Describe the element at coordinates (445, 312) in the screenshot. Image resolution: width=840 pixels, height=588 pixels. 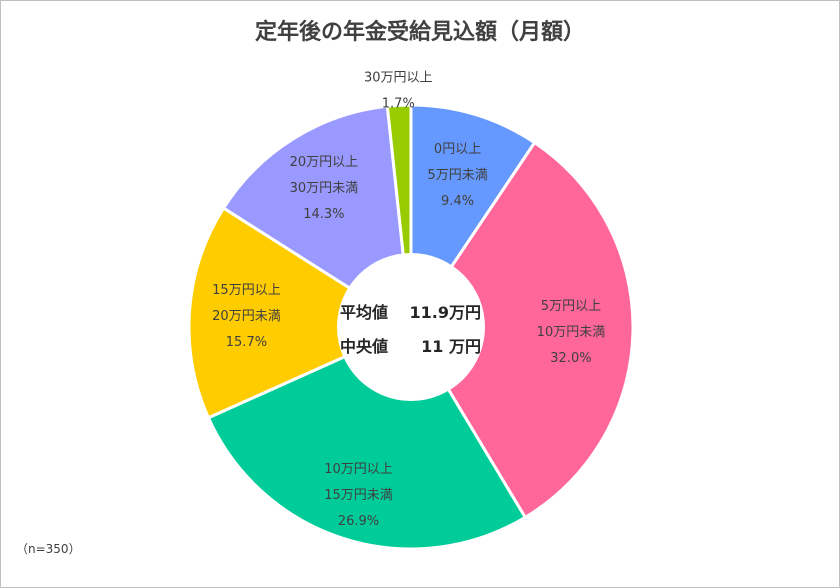
I see `center-mean-value: 11.9万円` at that location.